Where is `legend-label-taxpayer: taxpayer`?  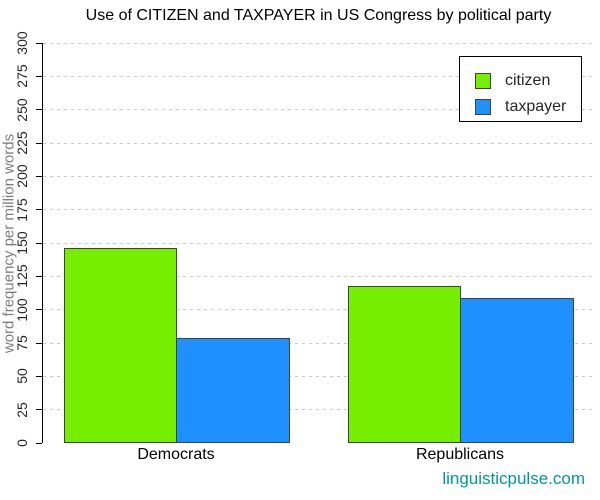
legend-label-taxpayer: taxpayer is located at coordinates (536, 106).